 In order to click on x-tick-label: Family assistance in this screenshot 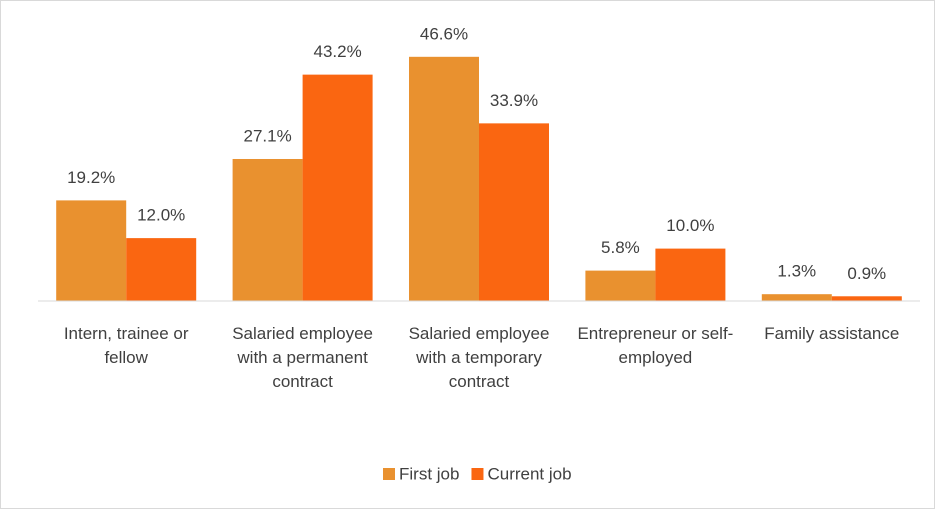, I will do `click(832, 333)`.